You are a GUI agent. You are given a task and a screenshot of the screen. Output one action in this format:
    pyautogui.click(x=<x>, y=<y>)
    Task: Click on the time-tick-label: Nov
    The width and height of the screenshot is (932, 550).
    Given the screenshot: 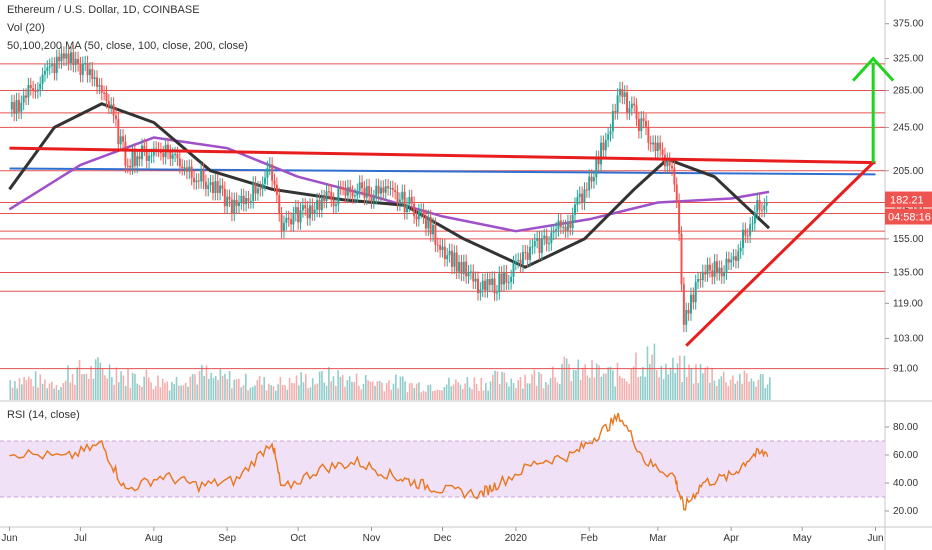 What is the action you would take?
    pyautogui.click(x=372, y=538)
    